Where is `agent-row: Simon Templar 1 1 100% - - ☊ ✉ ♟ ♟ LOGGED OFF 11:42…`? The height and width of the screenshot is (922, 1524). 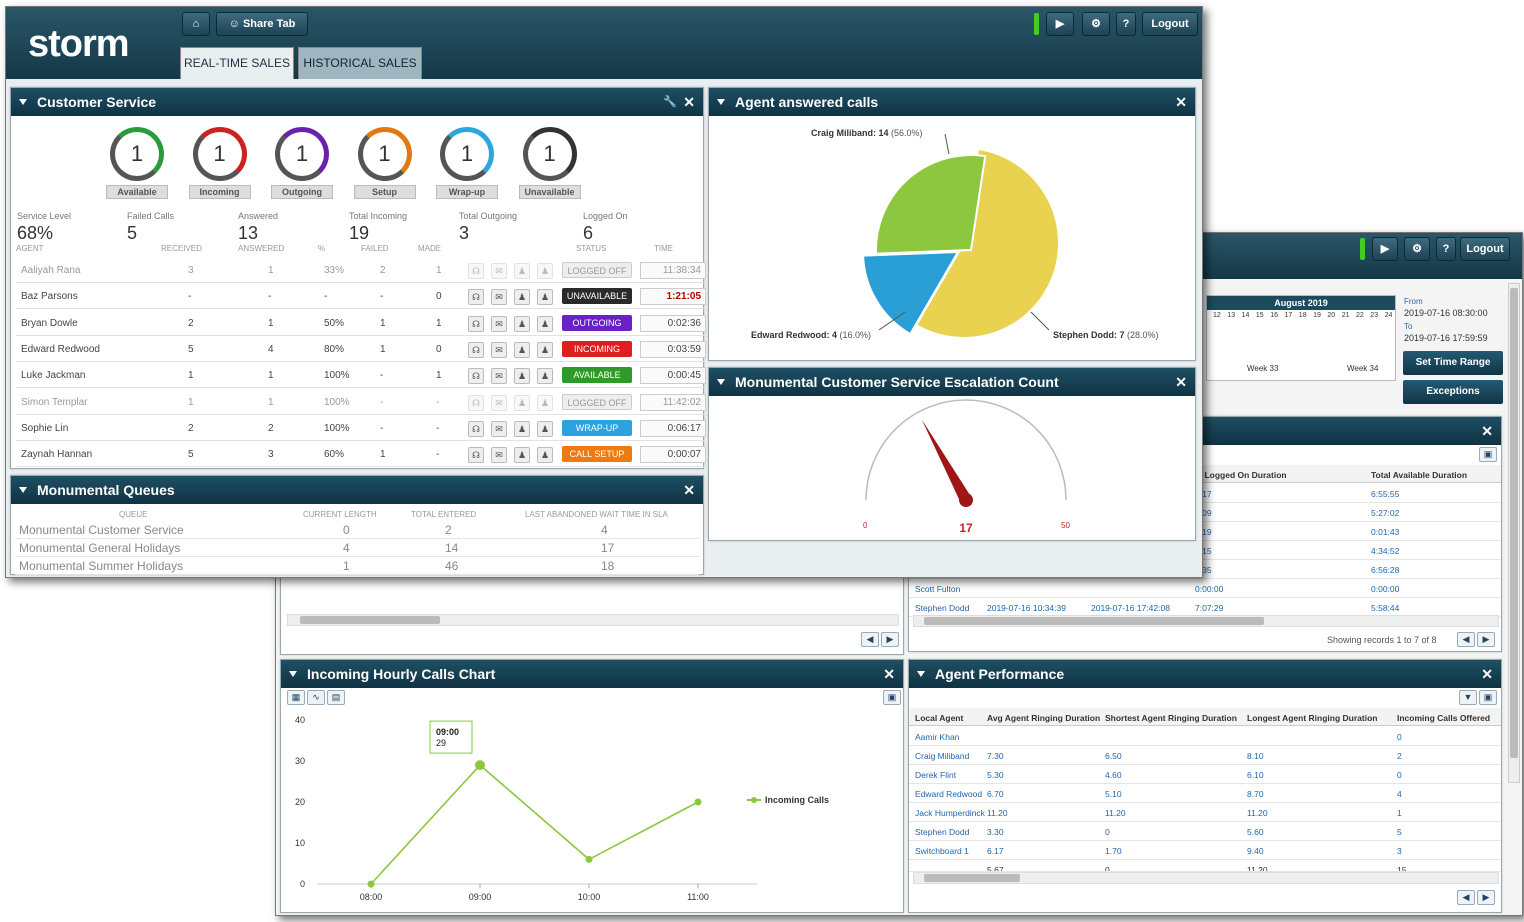 agent-row: Simon Templar 1 1 100% - - ☊ ✉ ♟ ♟ LOGGED OFF 11:42… is located at coordinates (361, 402).